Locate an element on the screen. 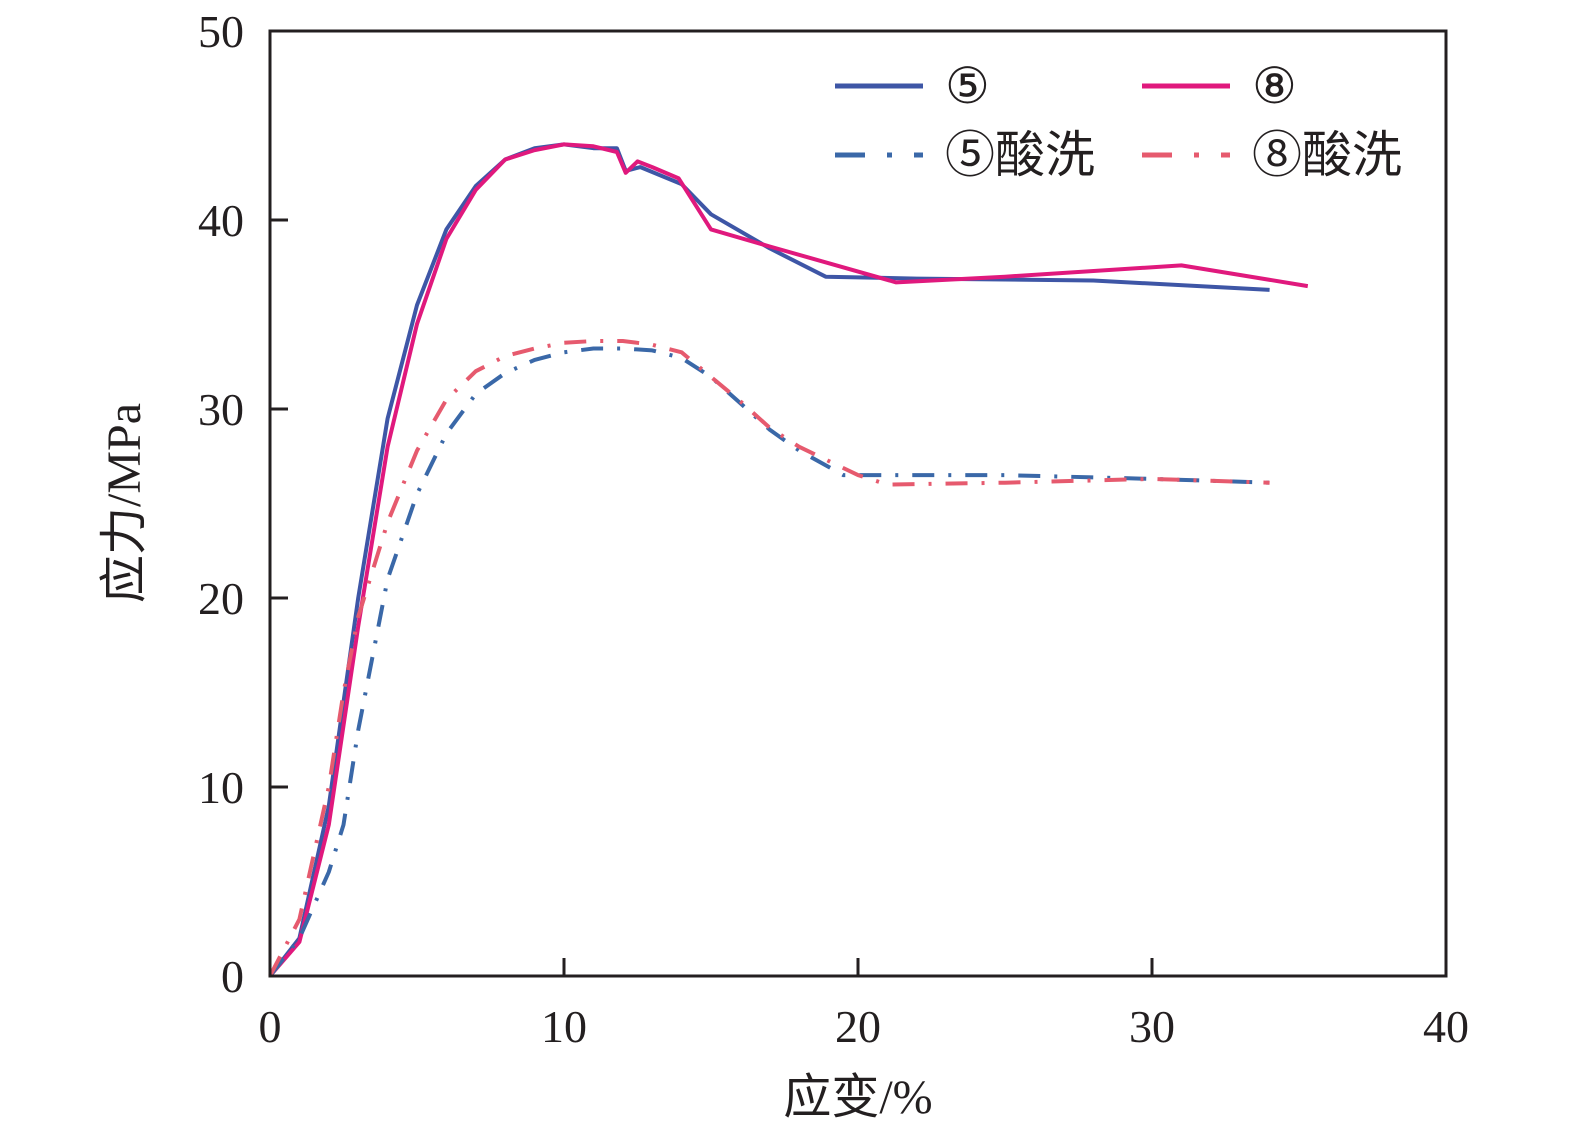 The image size is (1575, 1136). x-tick-label: 0 is located at coordinates (270, 1026).